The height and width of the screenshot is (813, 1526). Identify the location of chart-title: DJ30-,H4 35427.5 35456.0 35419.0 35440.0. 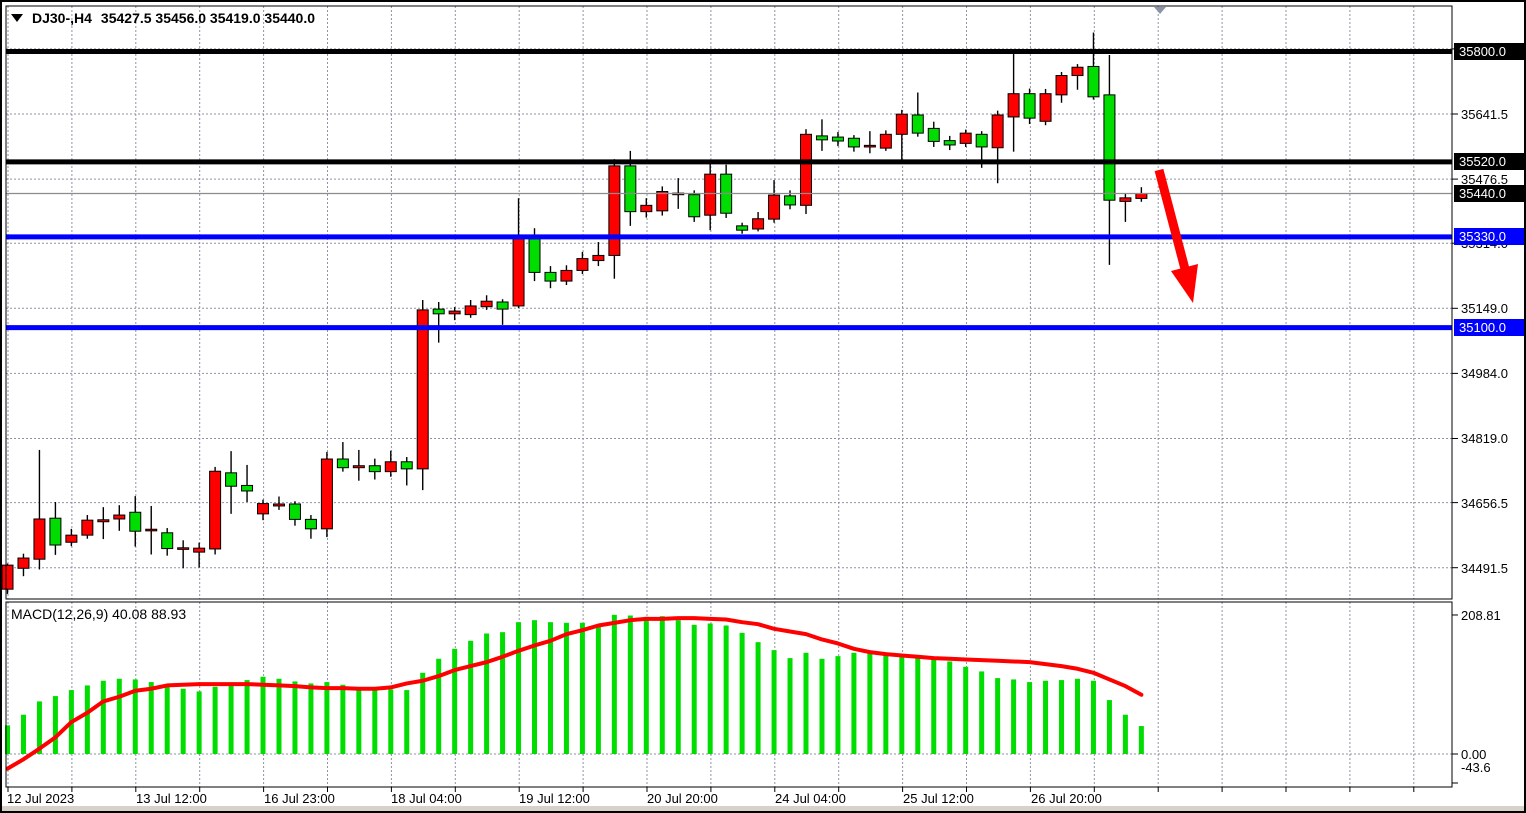
(163, 18).